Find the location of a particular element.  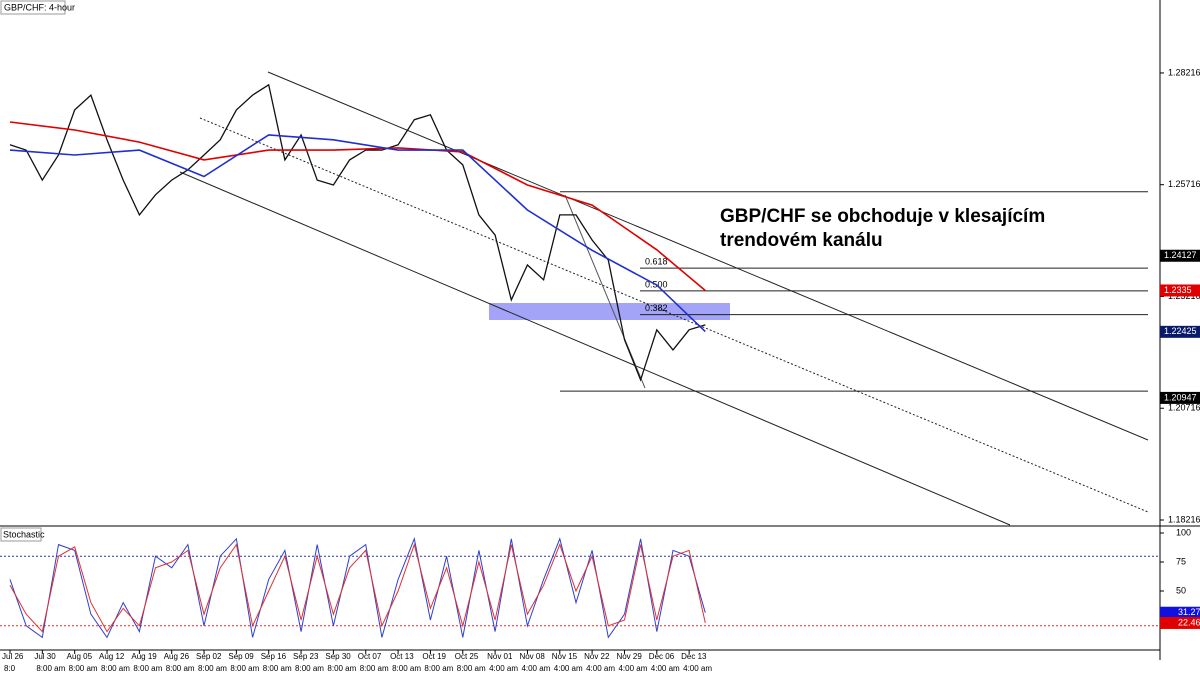

support-zone is located at coordinates (609, 311).